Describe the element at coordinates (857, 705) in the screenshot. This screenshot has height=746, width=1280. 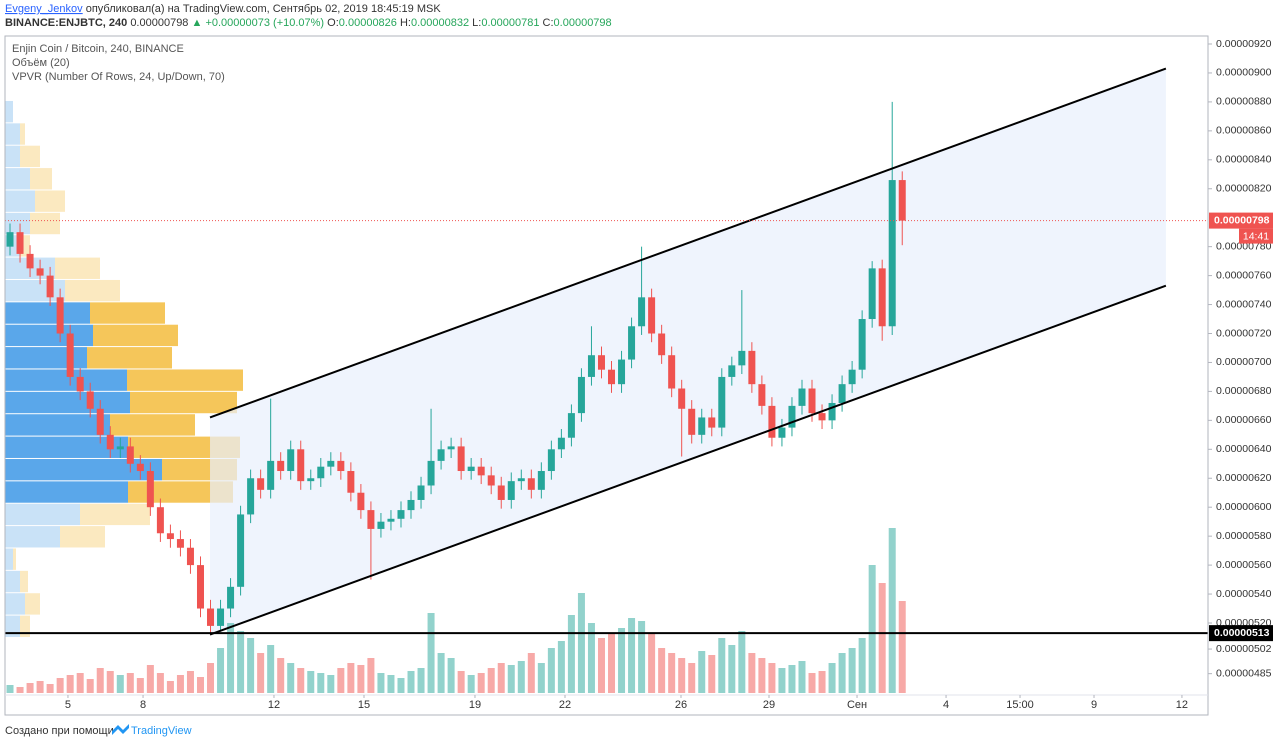
I see `x-tick-label: Сен` at that location.